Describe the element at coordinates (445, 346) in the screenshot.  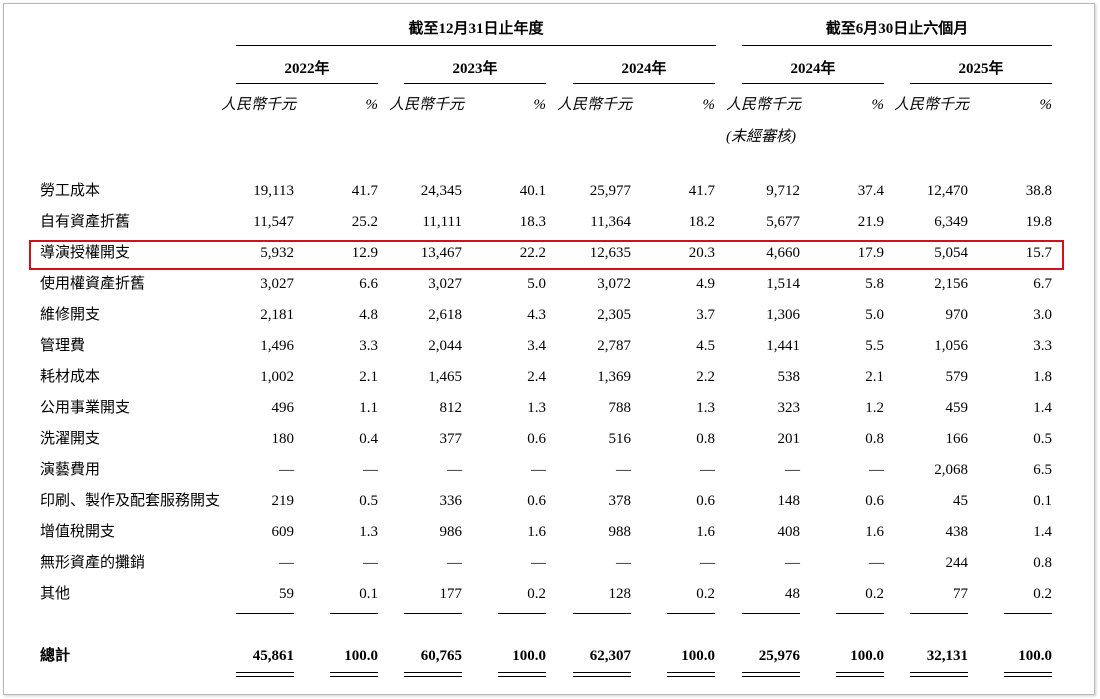
I see `amount-cell: 2,044` at that location.